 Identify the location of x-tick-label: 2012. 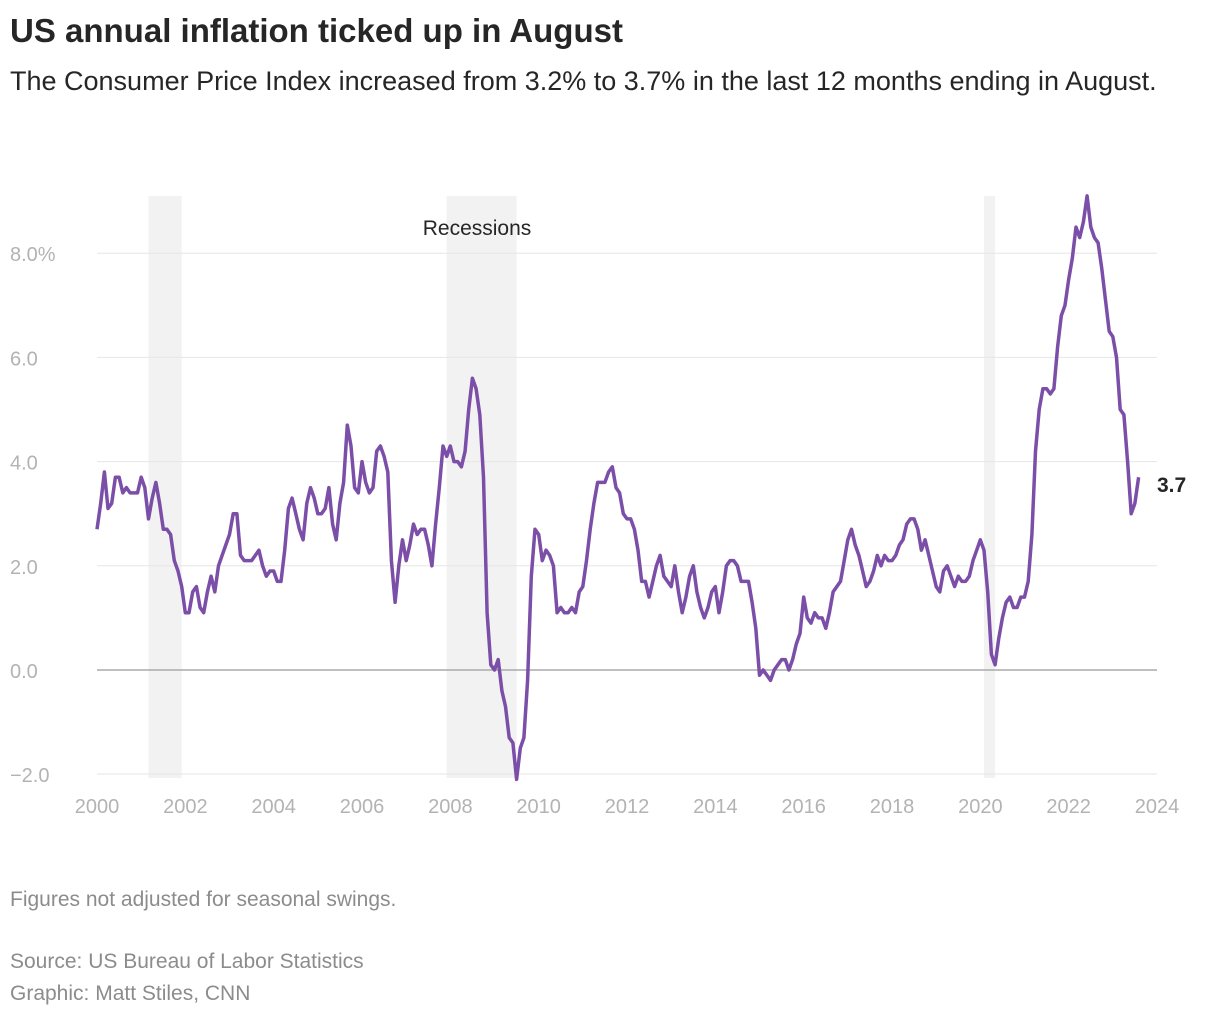
(627, 807).